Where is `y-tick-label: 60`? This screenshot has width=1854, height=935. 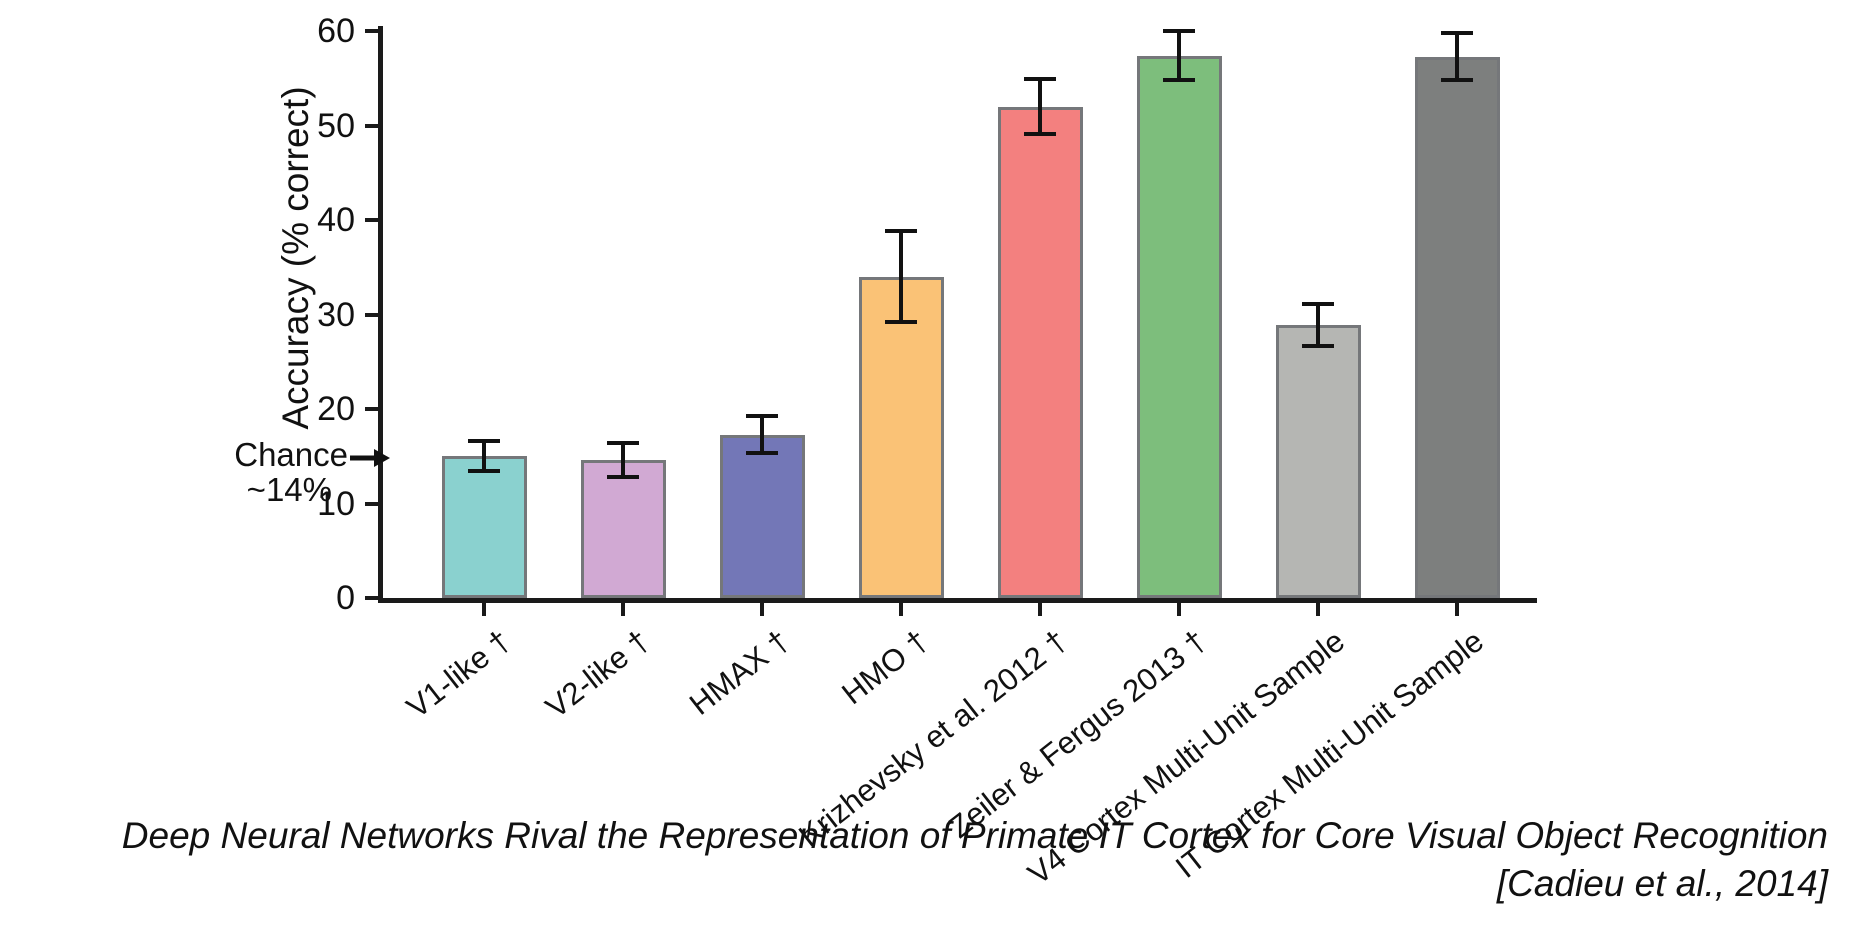
y-tick-label: 60 is located at coordinates (336, 31).